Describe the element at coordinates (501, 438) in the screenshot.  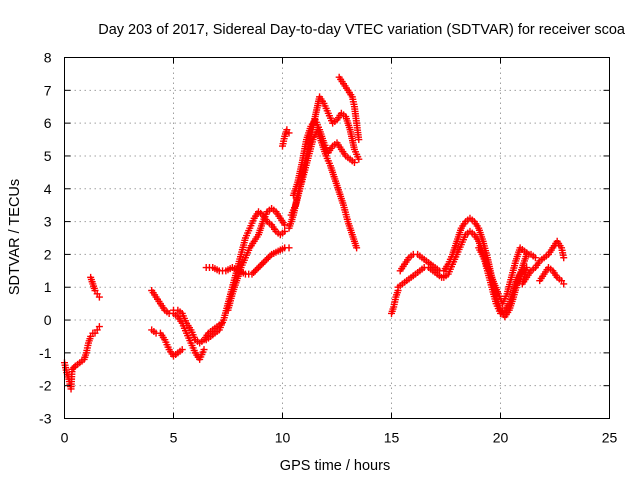
I see `x-tick-label: 20` at that location.